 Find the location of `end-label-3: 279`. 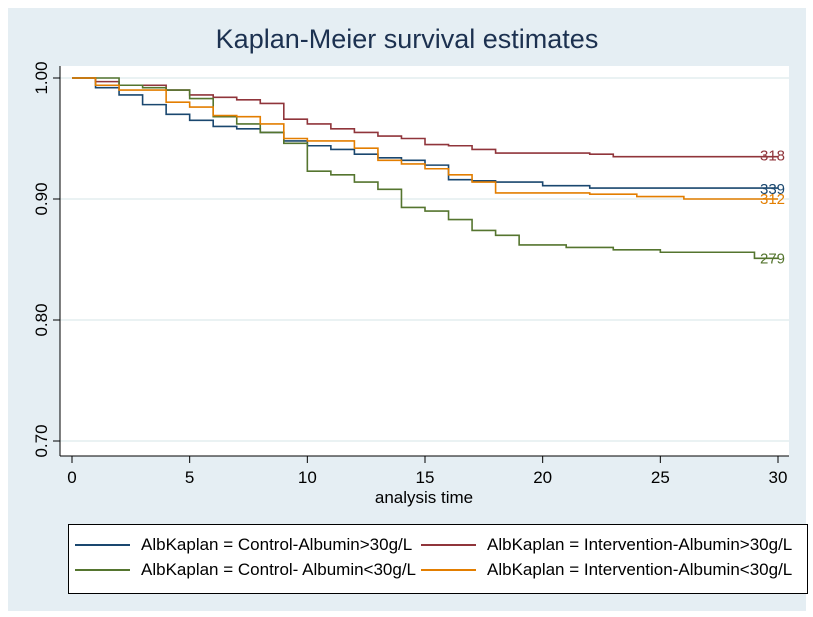

end-label-3: 279 is located at coordinates (772, 258).